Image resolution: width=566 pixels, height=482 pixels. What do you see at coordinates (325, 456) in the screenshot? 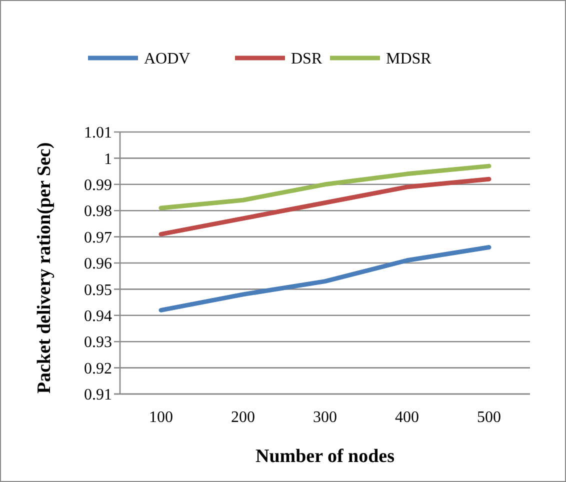
I see `x-axis-title: Number of nodes` at bounding box center [325, 456].